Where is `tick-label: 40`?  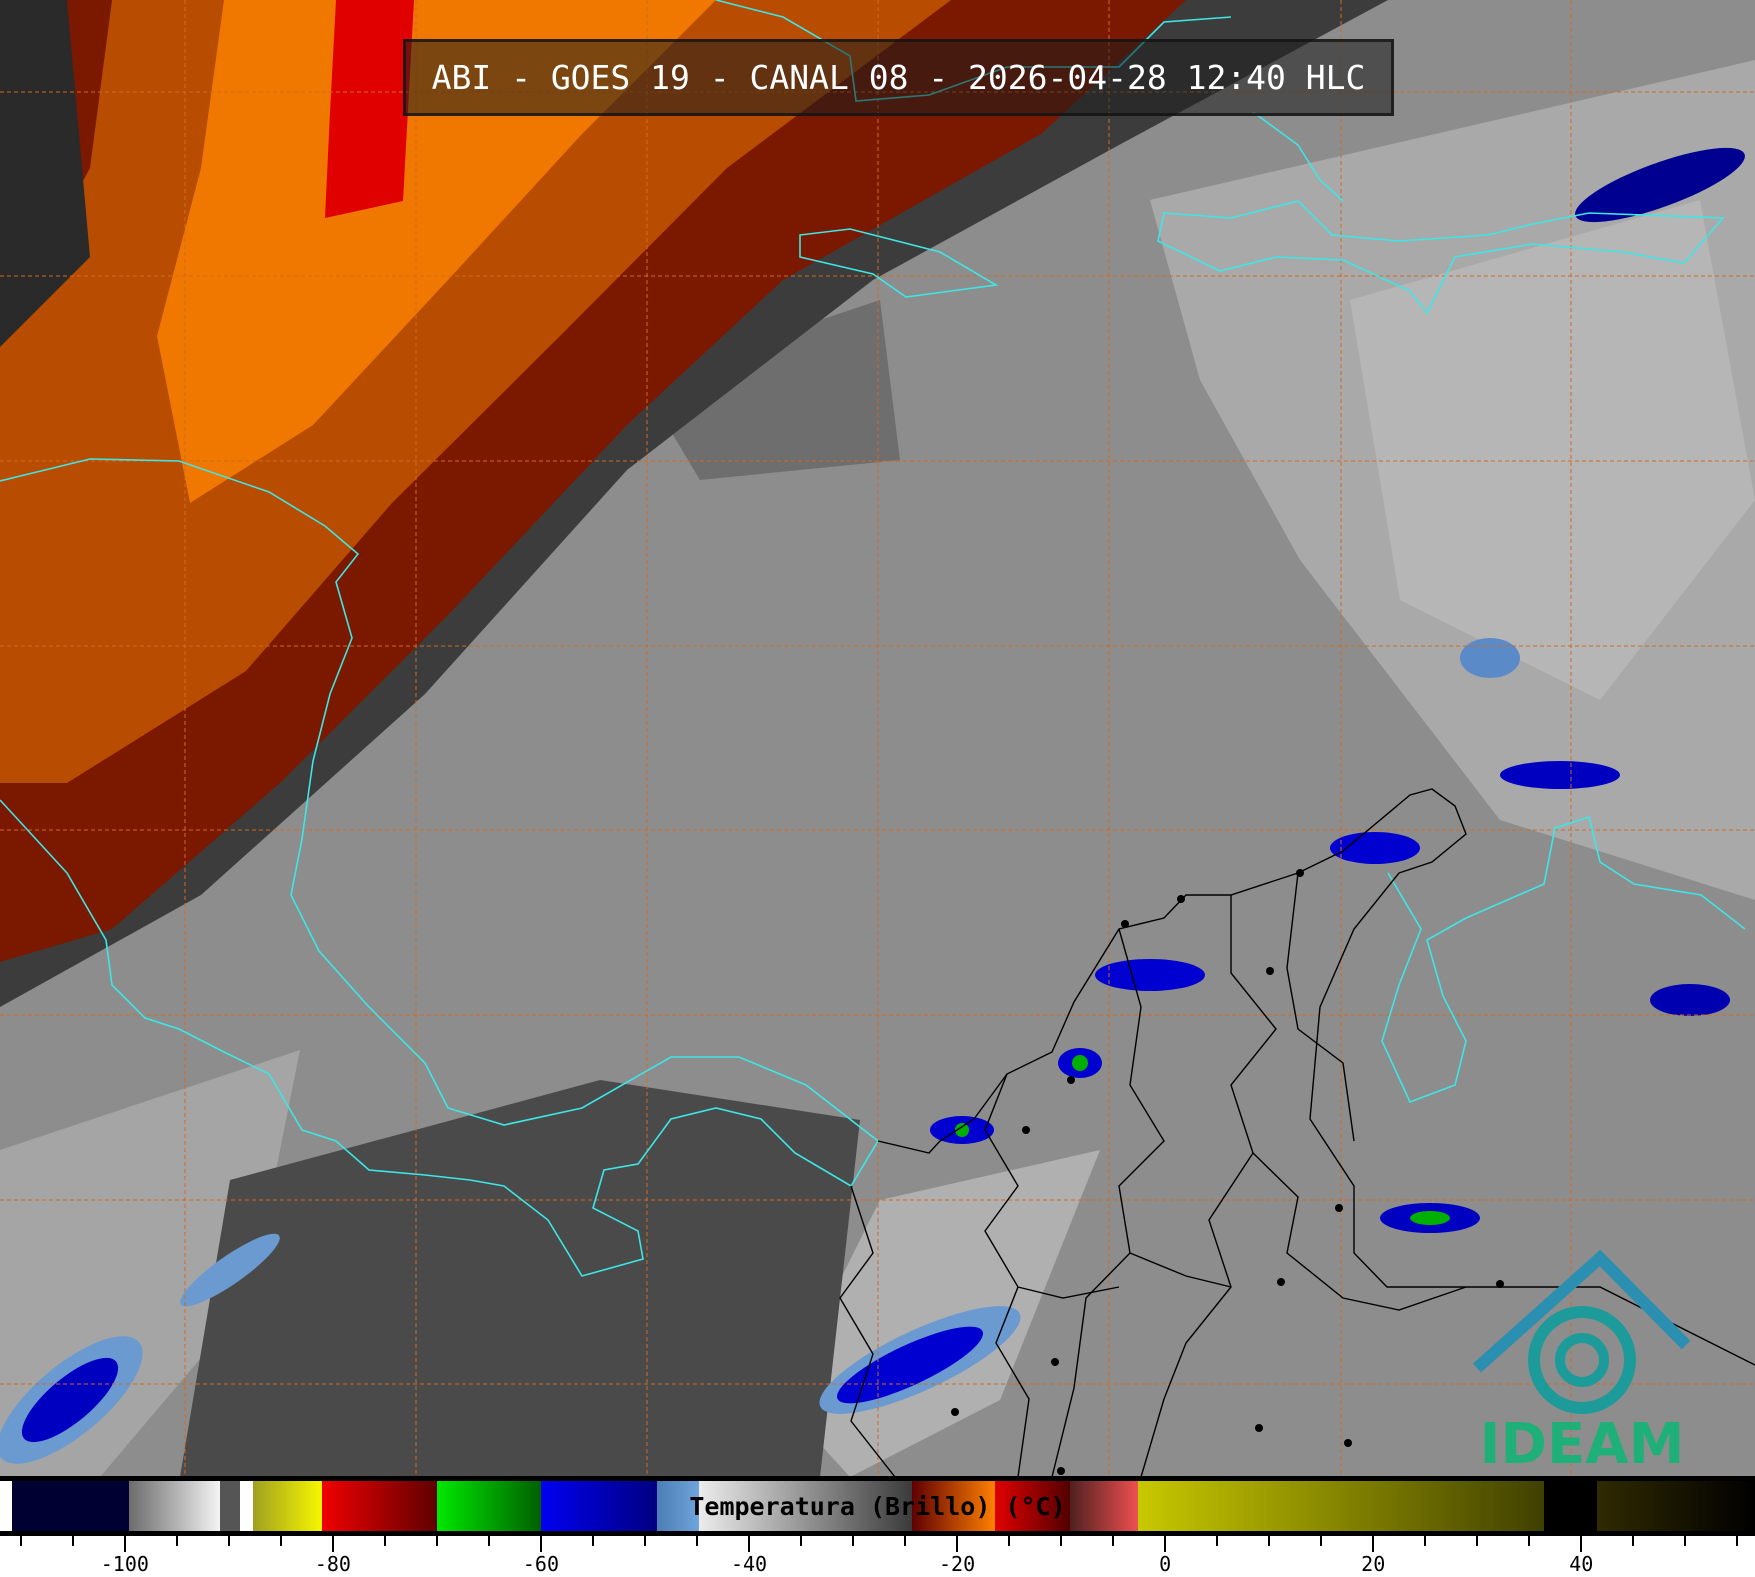
tick-label: 40 is located at coordinates (1581, 1564).